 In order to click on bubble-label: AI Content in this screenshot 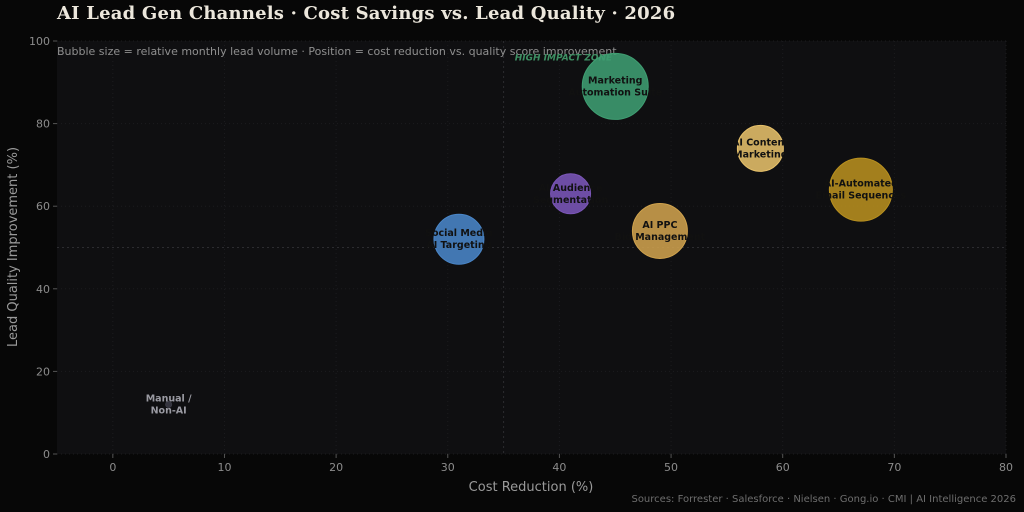, I will do `click(760, 142)`.